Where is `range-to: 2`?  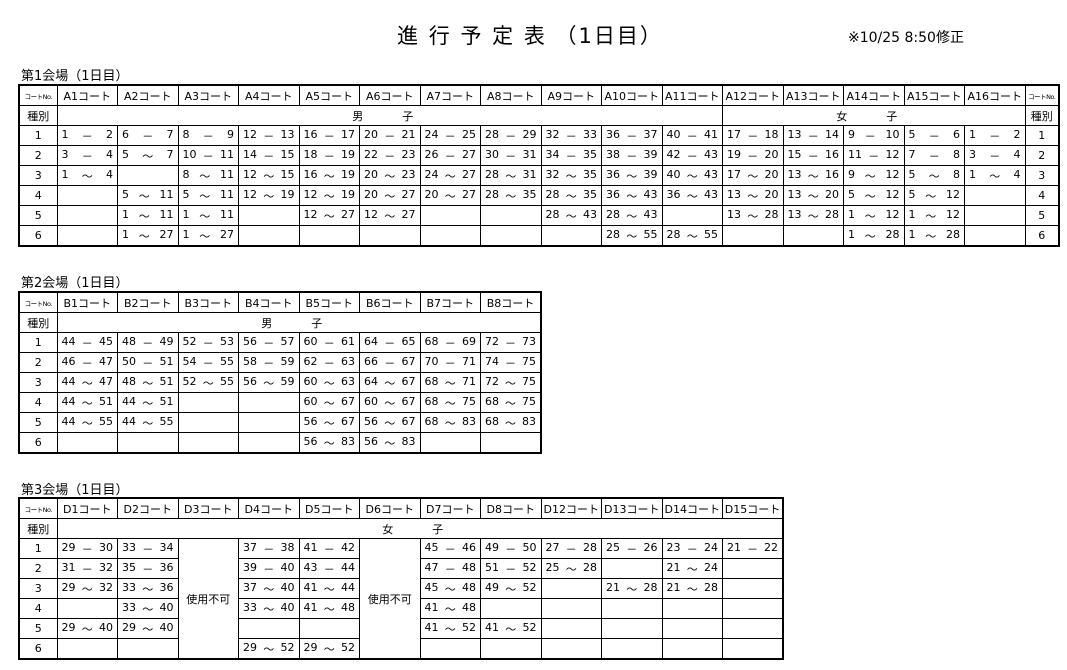 range-to: 2 is located at coordinates (109, 134).